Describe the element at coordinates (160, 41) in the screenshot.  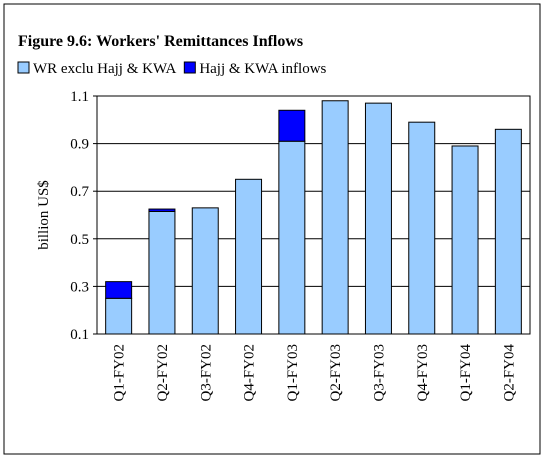
I see `chart-title: Figure 9.6: Workers' Remittances Inflows` at that location.